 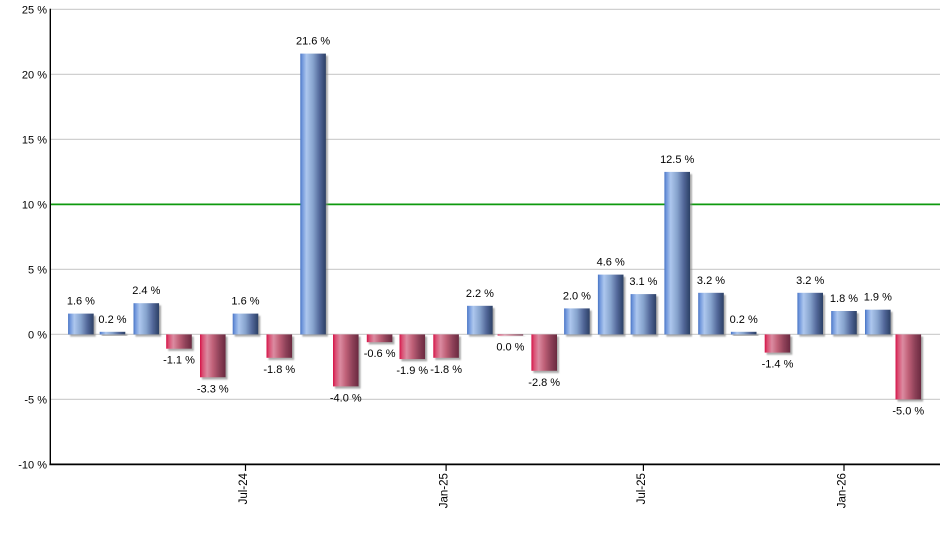 I want to click on svg-text: 1.8 %, so click(x=844, y=299).